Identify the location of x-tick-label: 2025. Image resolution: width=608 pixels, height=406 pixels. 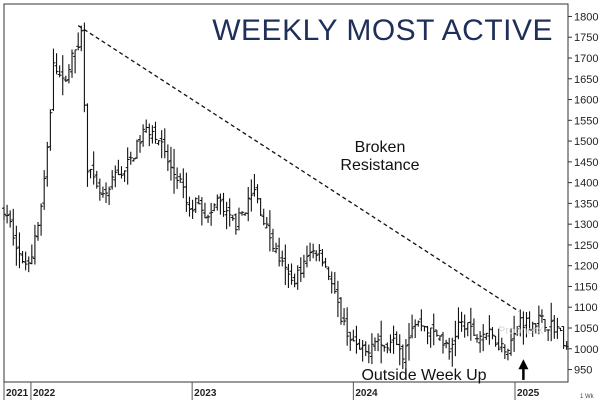
(528, 393).